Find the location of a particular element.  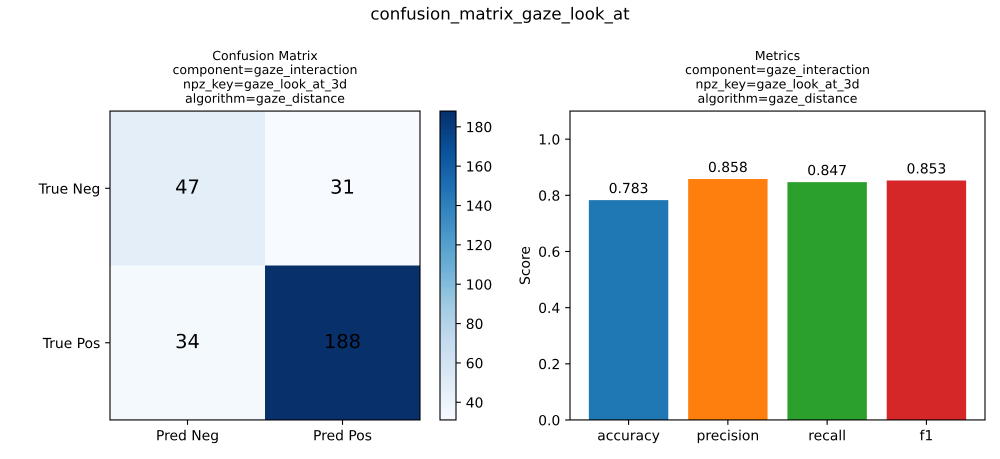

data-label: 0.853 is located at coordinates (926, 168).